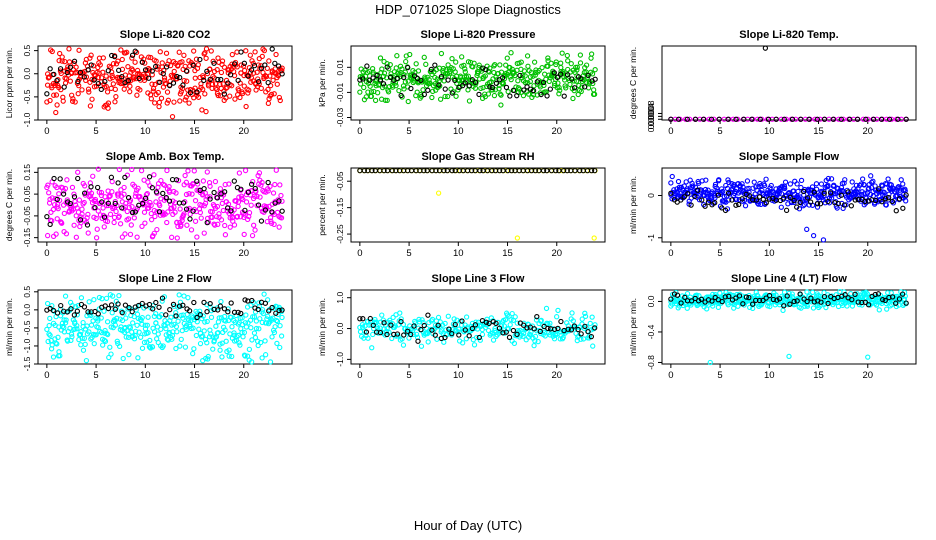  Describe the element at coordinates (507, 131) in the screenshot. I see `x-tick-label: 15` at that location.